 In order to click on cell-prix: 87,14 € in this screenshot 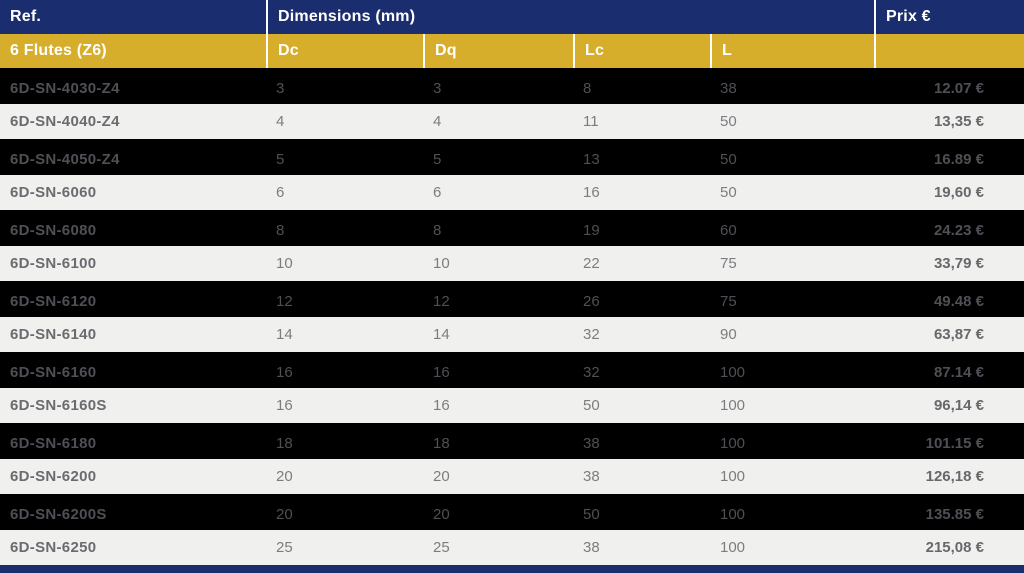, I will do `click(949, 370)`.